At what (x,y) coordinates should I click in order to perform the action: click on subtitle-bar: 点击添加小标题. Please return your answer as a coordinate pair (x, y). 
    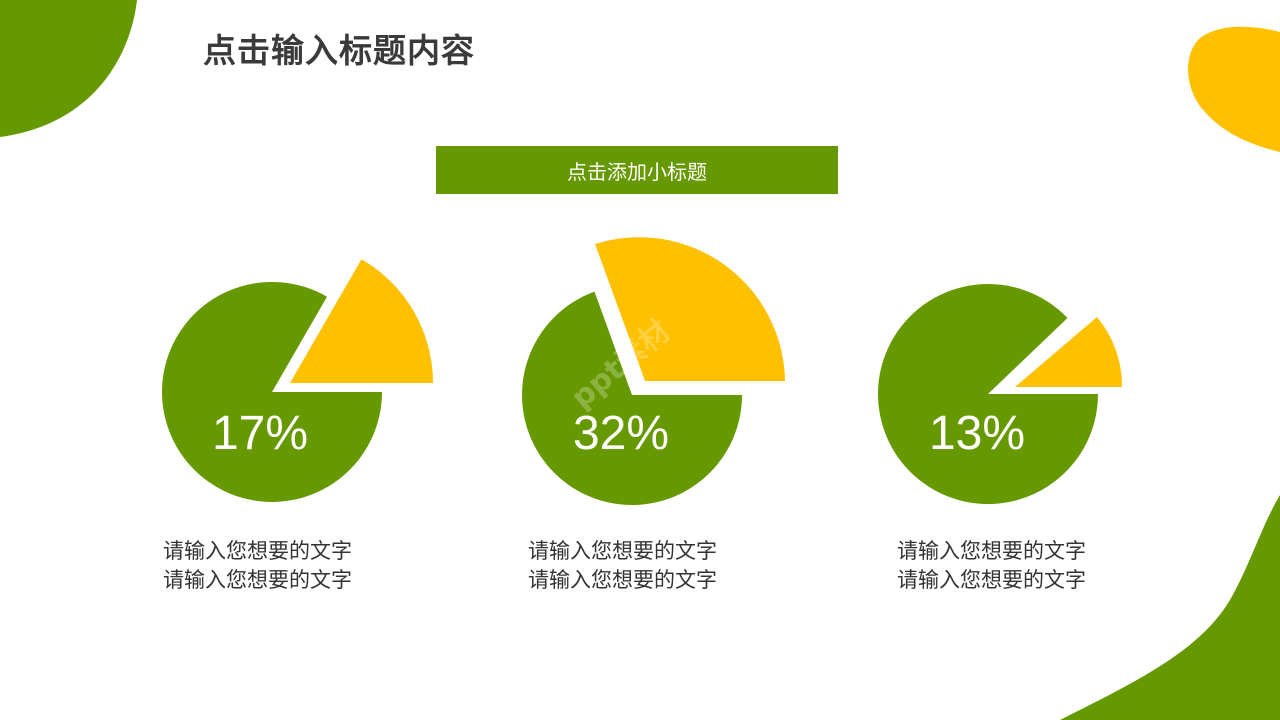
    Looking at the image, I should click on (637, 170).